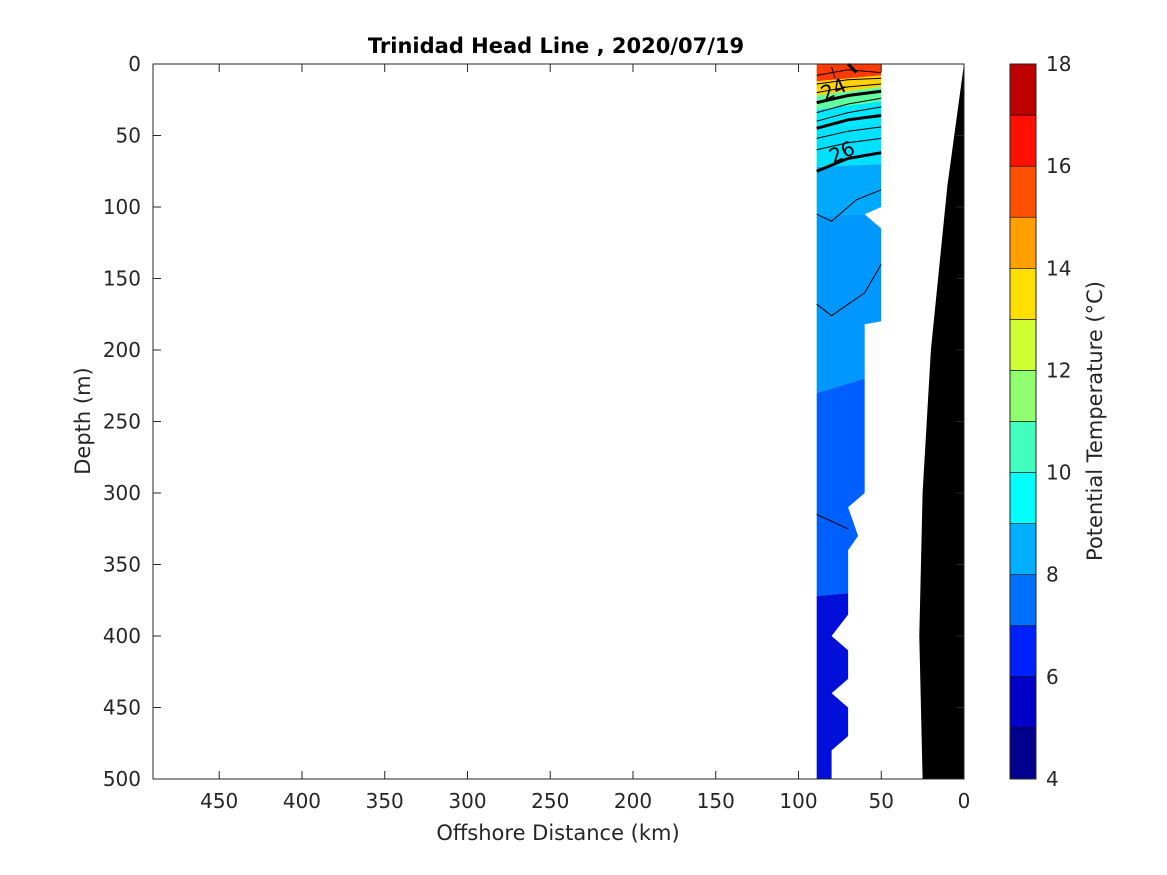  What do you see at coordinates (83, 420) in the screenshot?
I see `y-axis-label: Depth (m)` at bounding box center [83, 420].